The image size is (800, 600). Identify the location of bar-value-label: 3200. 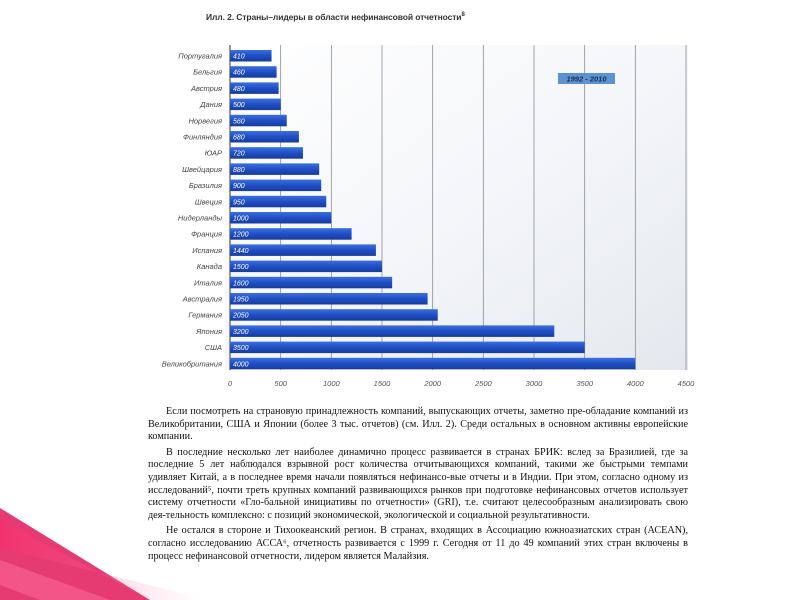
(241, 332).